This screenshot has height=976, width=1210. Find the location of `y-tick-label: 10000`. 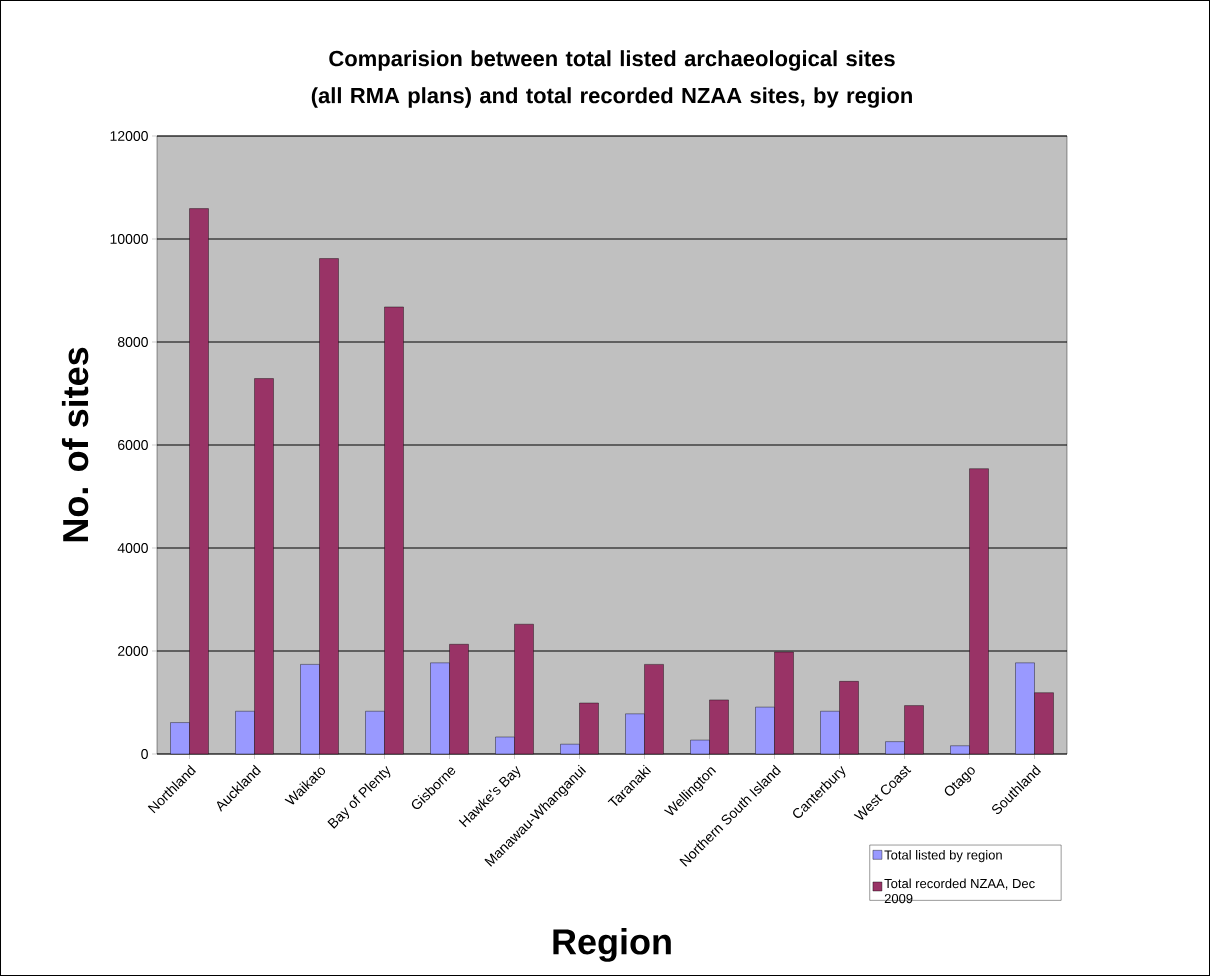

y-tick-label: 10000 is located at coordinates (129, 239).